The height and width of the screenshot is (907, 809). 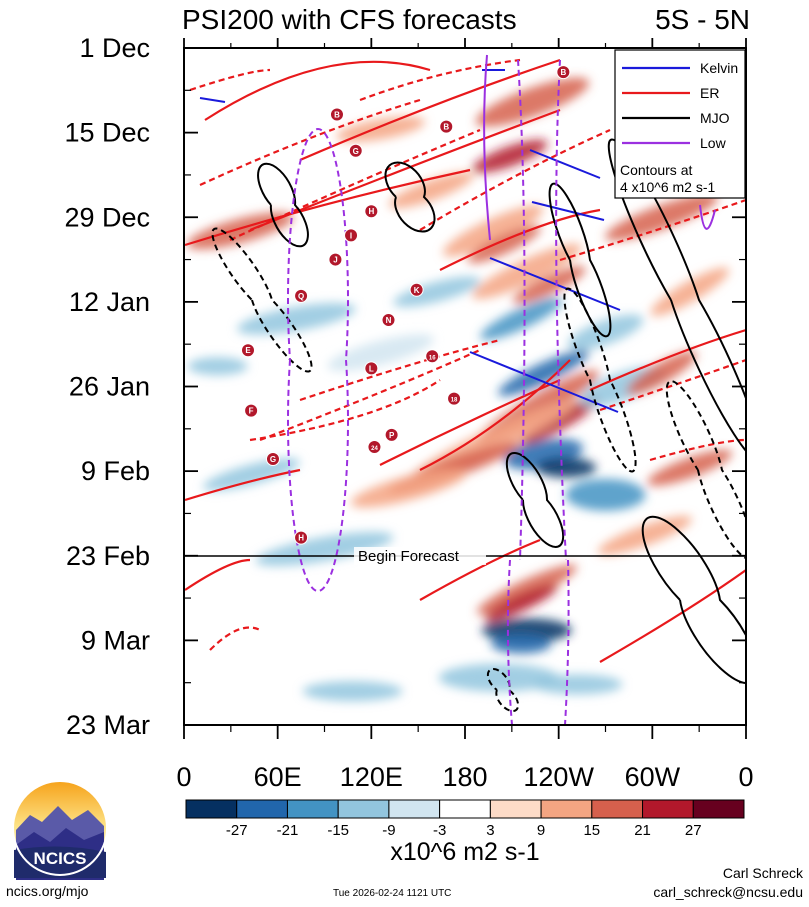 I want to click on legend-label-kelvin: Kelvin, so click(x=719, y=68).